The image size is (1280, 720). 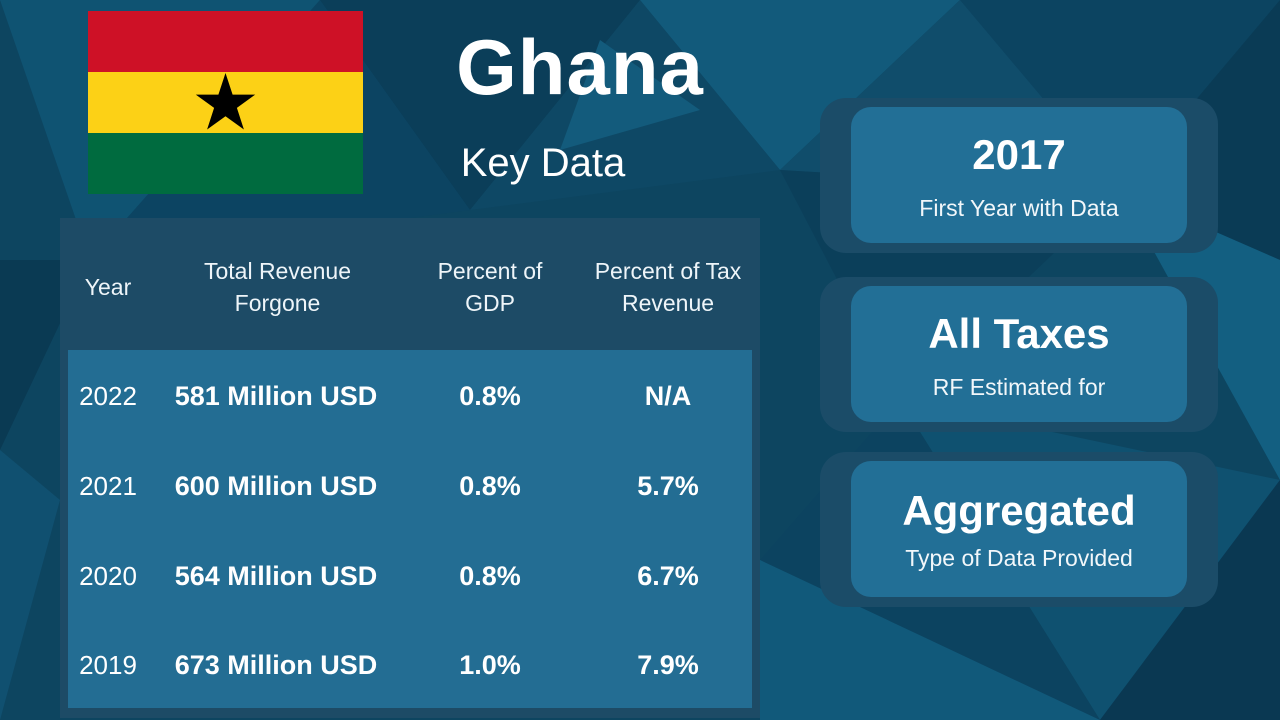 I want to click on card-data-type: Aggregated Type of Data Provided, so click(x=1019, y=529).